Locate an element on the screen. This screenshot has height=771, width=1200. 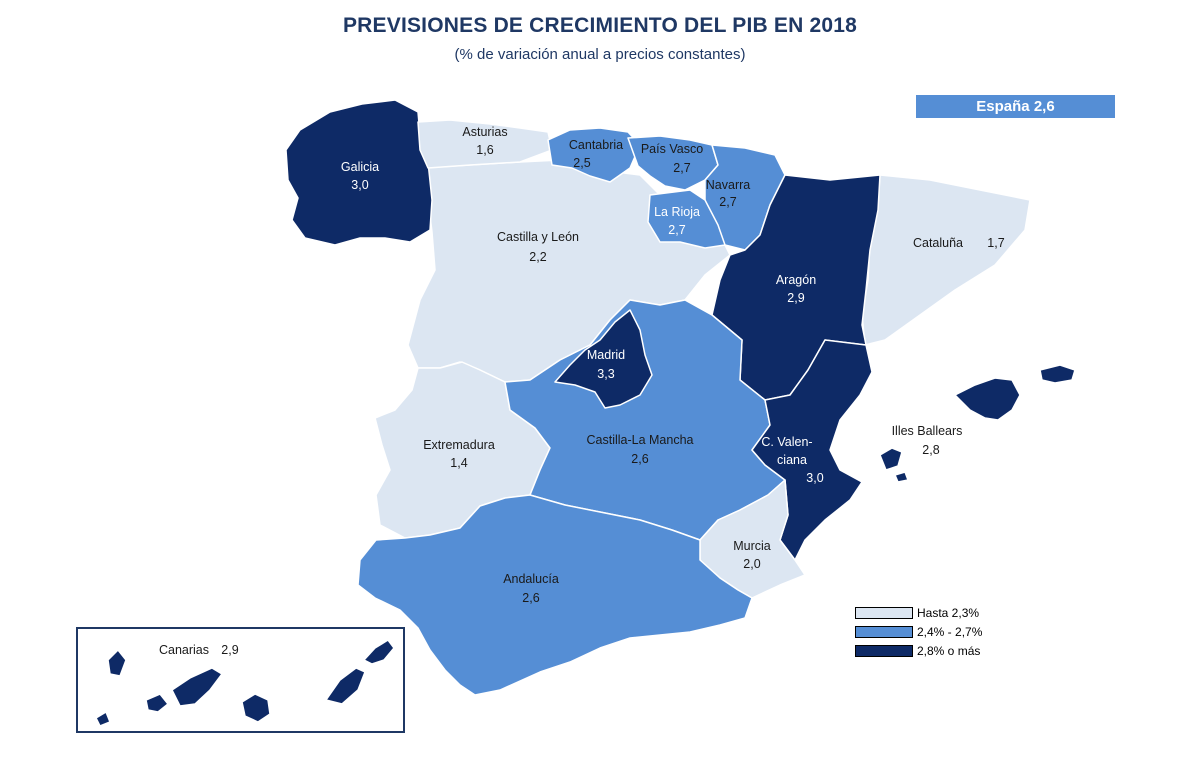
region-baleares is located at coordinates (987, 399).